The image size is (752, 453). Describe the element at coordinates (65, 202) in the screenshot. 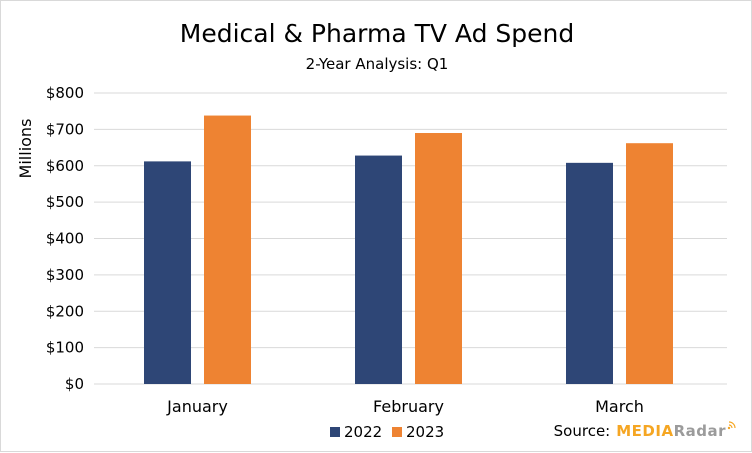

I see `y-tick-label: $500` at that location.